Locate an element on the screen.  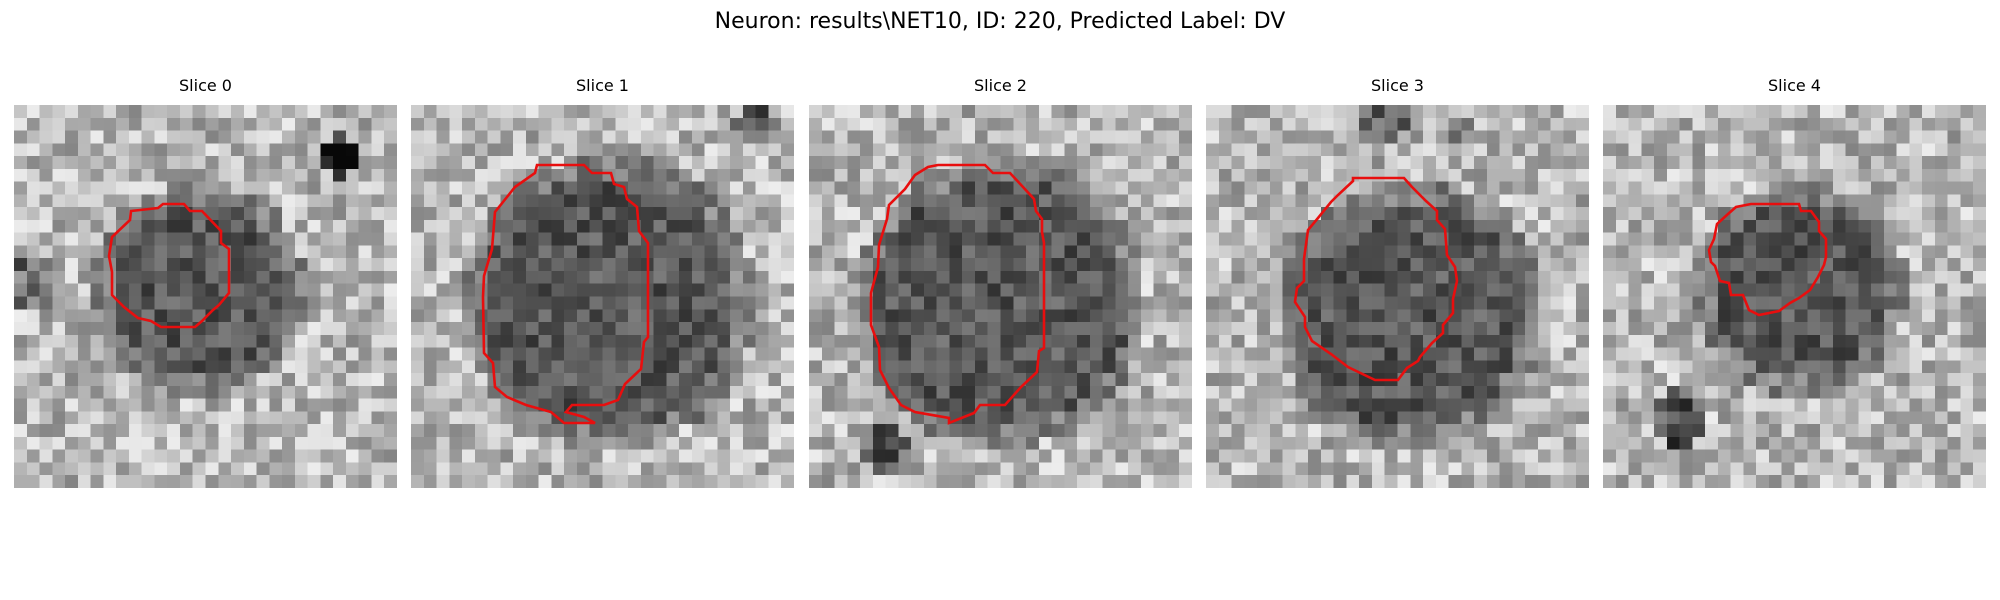
slice-title: Slice 0 is located at coordinates (205, 85).